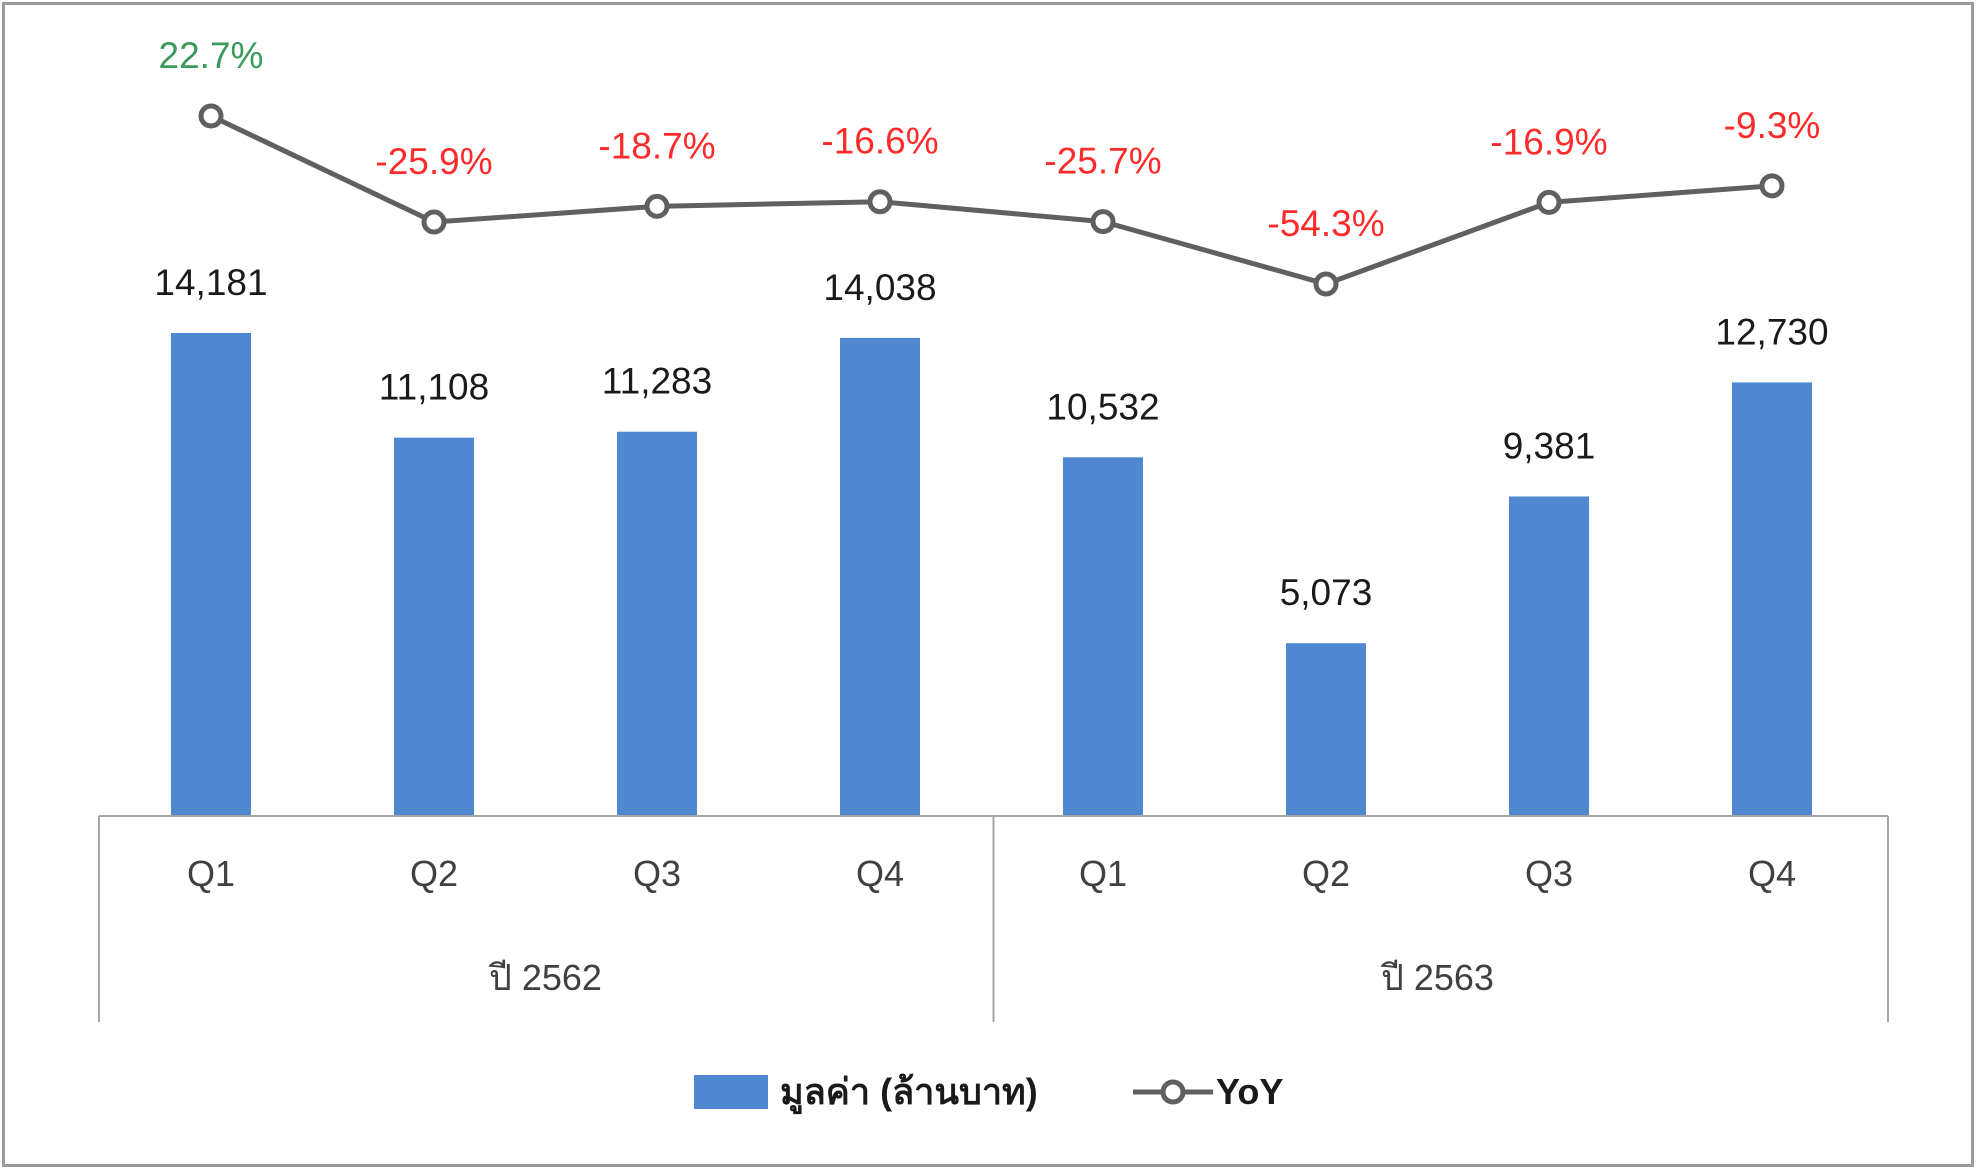 This screenshot has width=1976, height=1169. Describe the element at coordinates (210, 282) in the screenshot. I see `bar-value-label: 14,181` at that location.